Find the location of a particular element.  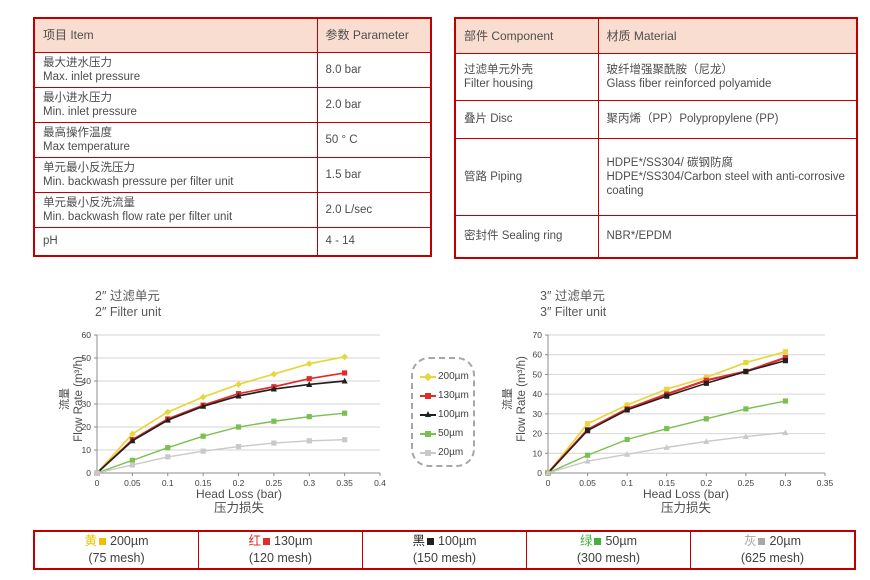

mesh-legend-yellow: 黄 200µm (75 mesh) is located at coordinates (116, 550).